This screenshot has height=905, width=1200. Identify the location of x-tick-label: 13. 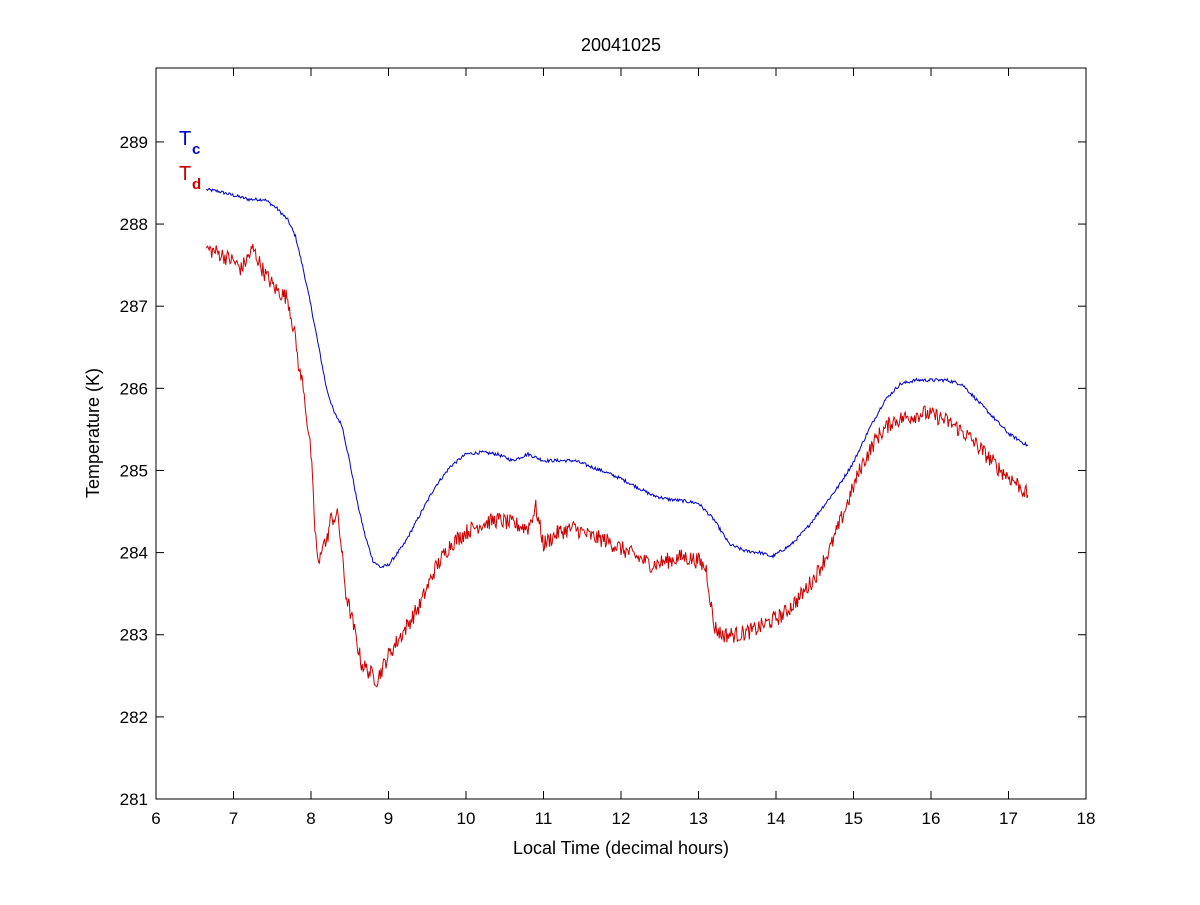
(698, 818).